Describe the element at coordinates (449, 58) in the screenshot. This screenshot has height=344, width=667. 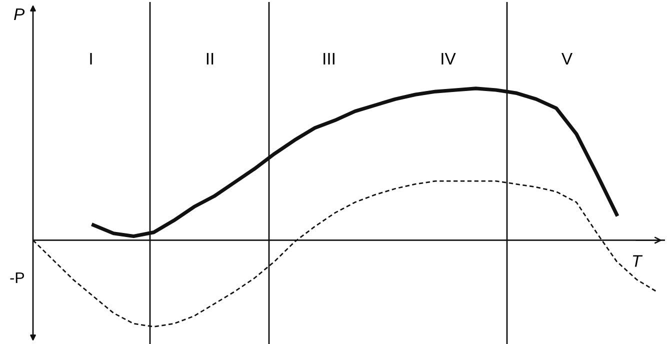
I see `text: IV` at that location.